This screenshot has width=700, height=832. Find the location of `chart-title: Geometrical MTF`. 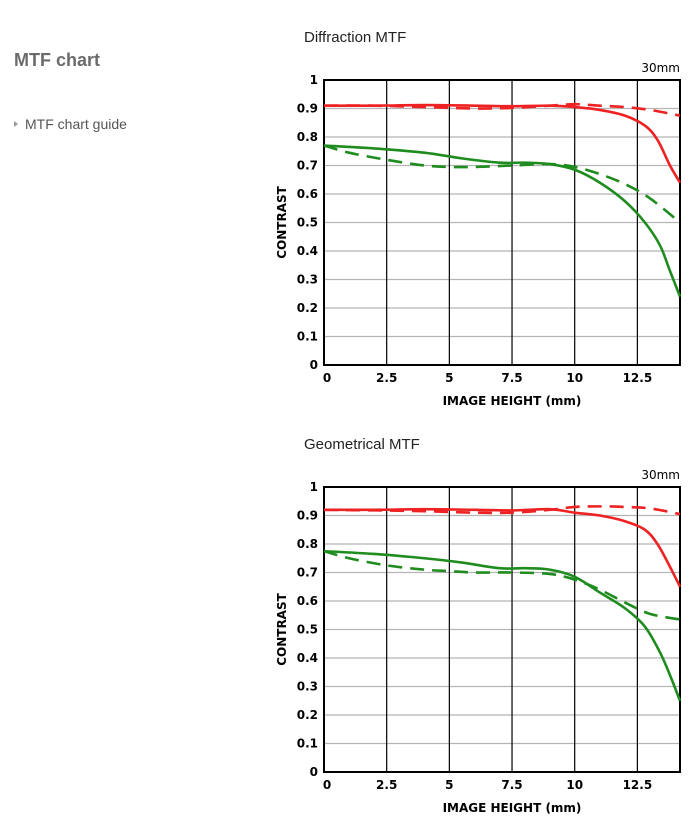

chart-title: Geometrical MTF is located at coordinates (362, 444).